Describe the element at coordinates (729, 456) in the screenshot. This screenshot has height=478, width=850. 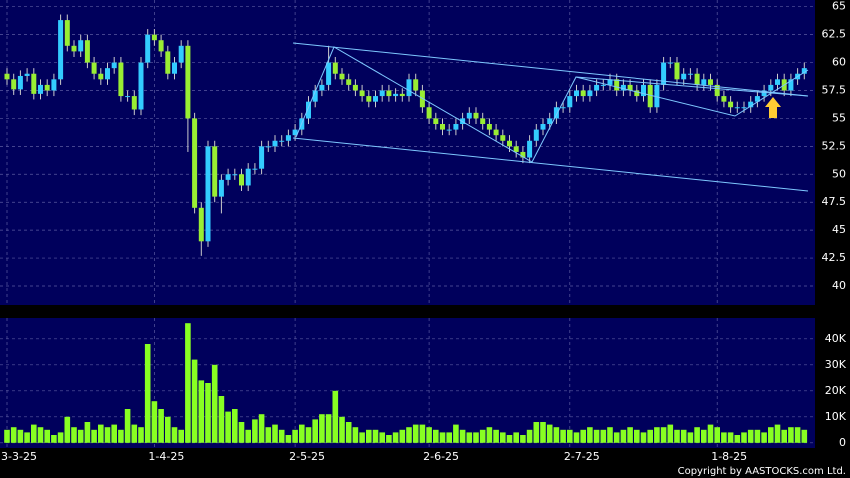
I see `x-tick-label: 1-8-25` at that location.